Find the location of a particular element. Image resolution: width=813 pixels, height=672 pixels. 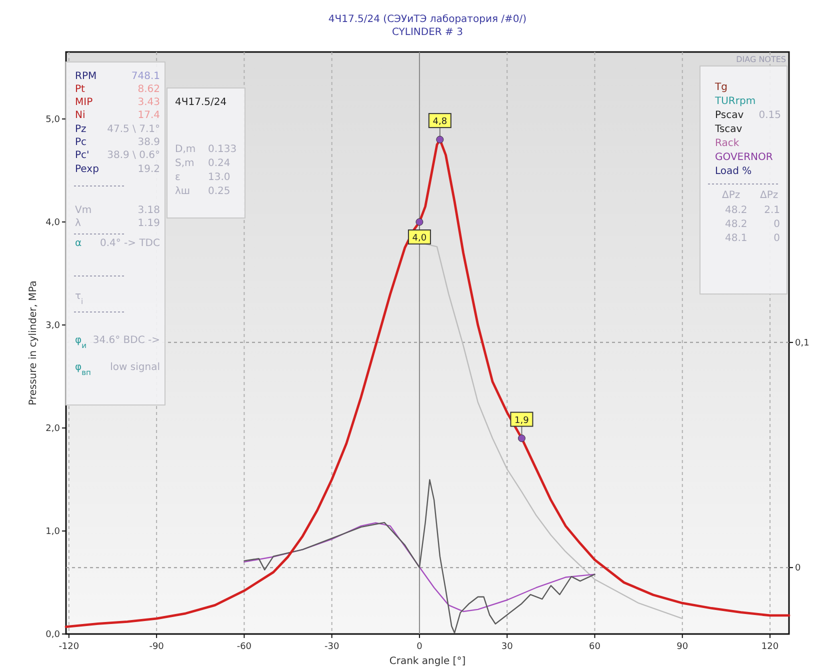

annotation: Vm is located at coordinates (83, 210).